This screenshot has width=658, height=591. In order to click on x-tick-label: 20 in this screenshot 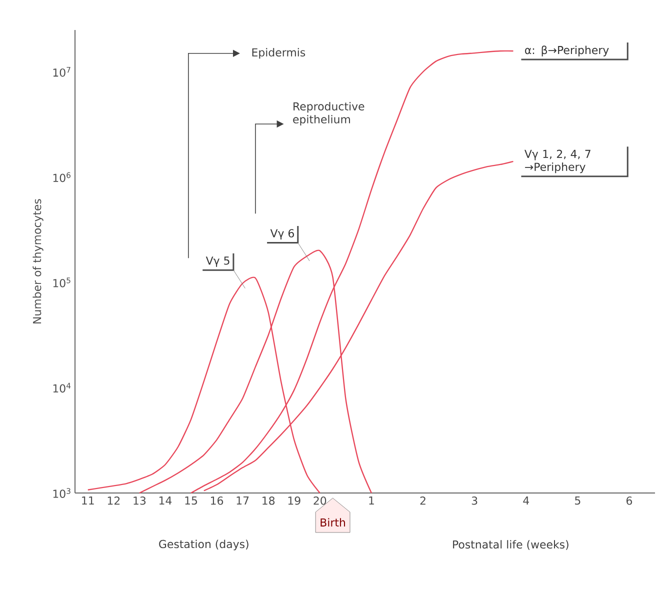, I will do `click(320, 500)`.